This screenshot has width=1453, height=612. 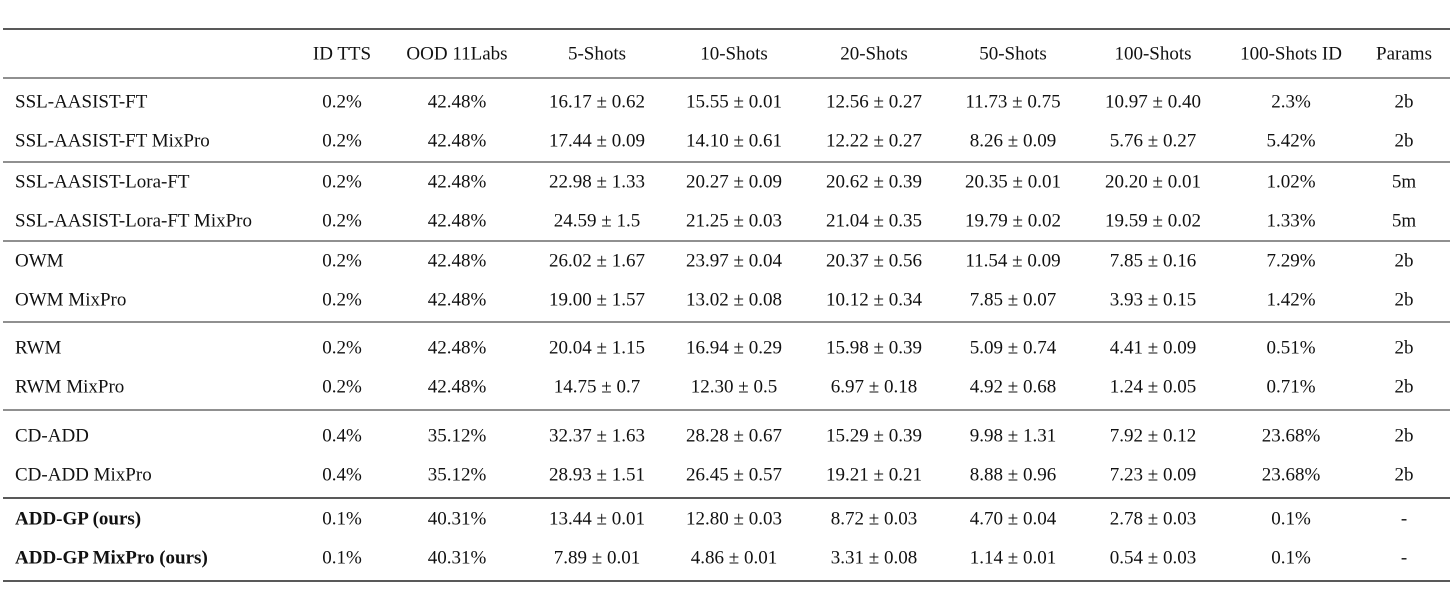 I want to click on cell: 2.78 ± 0.03, so click(x=1153, y=518).